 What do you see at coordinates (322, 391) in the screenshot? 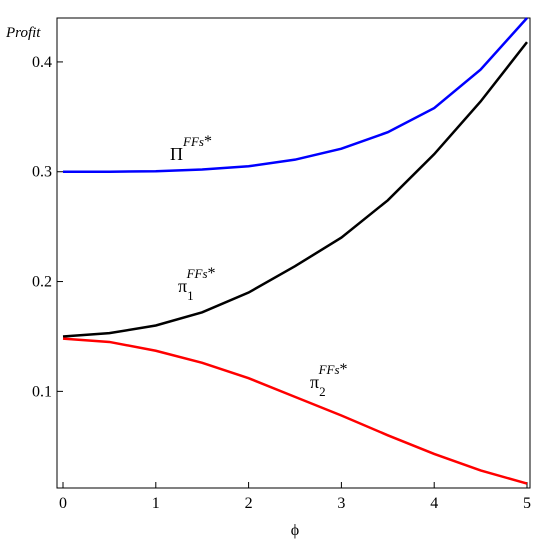
I see `series-subscript: 2` at bounding box center [322, 391].